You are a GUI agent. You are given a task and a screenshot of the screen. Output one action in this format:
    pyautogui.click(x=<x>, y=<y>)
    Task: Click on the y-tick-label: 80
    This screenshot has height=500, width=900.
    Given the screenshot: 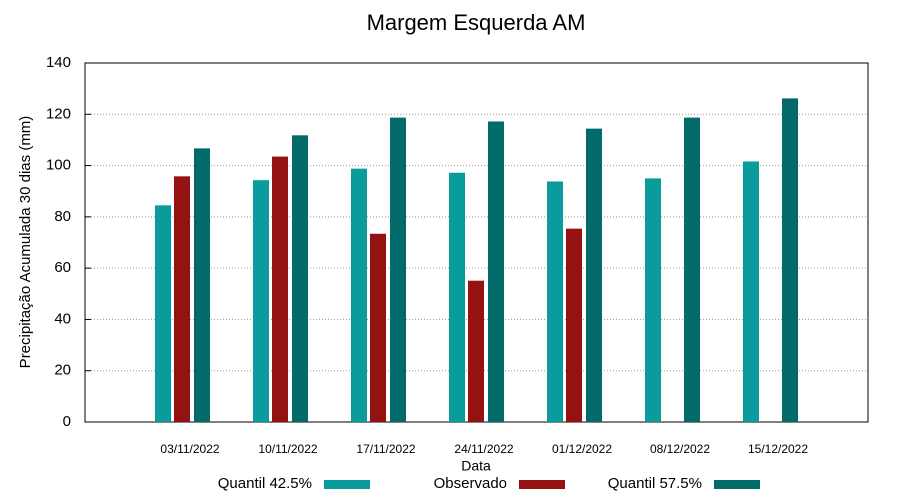 What is the action you would take?
    pyautogui.click(x=62, y=216)
    